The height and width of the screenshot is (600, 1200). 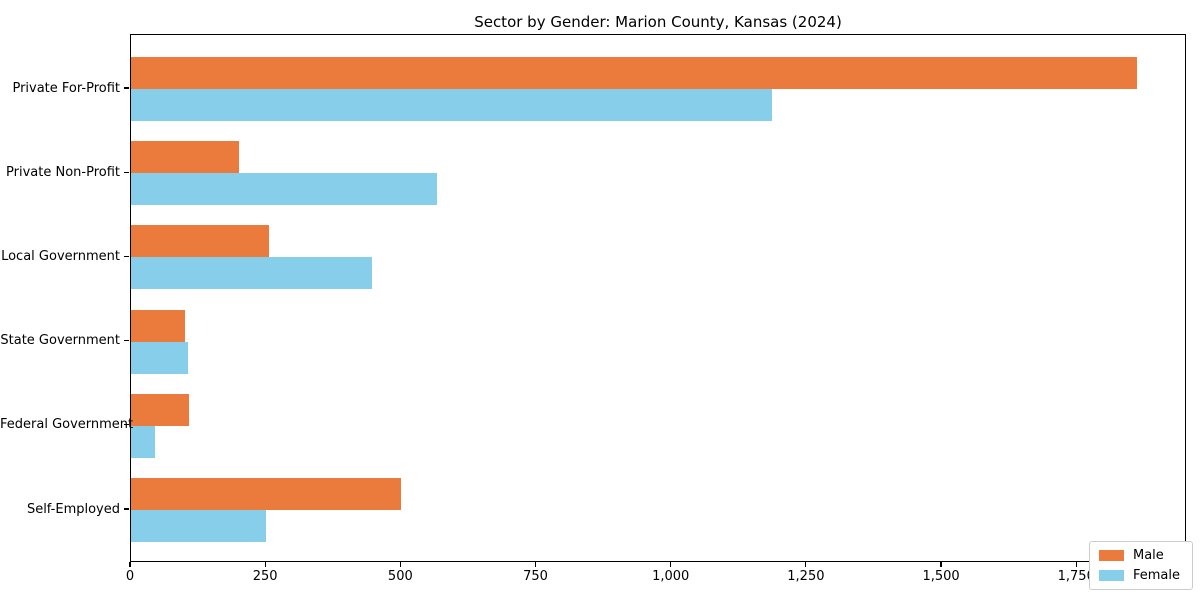 What do you see at coordinates (60, 341) in the screenshot?
I see `ytick-label-state-government: State Government` at bounding box center [60, 341].